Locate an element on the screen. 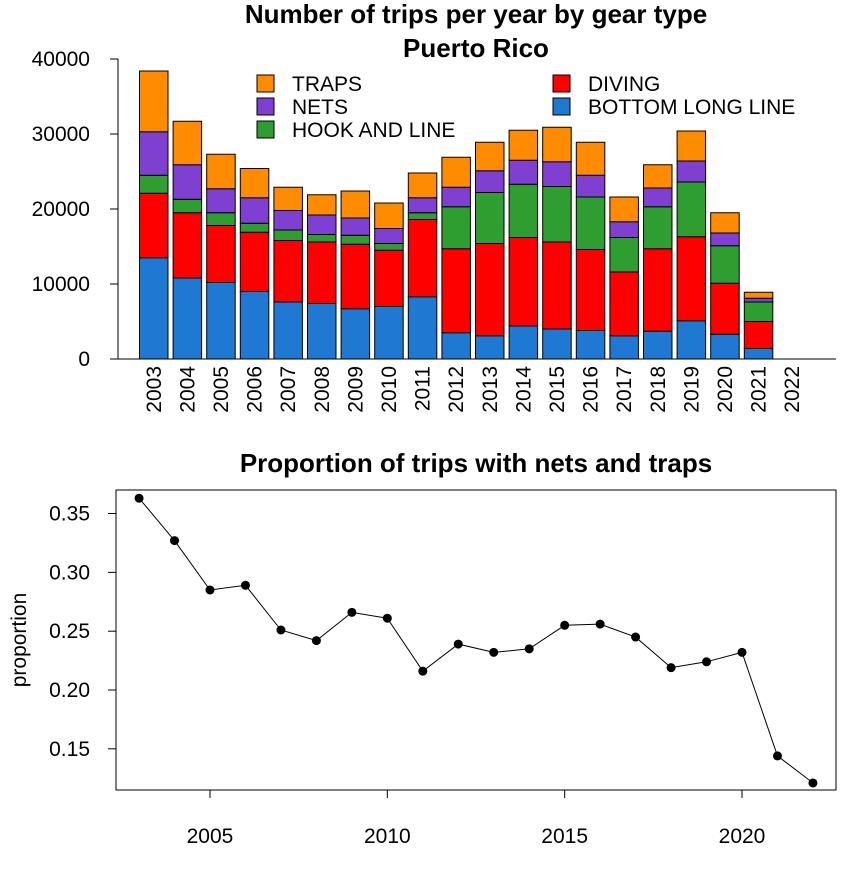 The image size is (864, 869). legend-label: BOTTOM LONG LINE is located at coordinates (691, 107).